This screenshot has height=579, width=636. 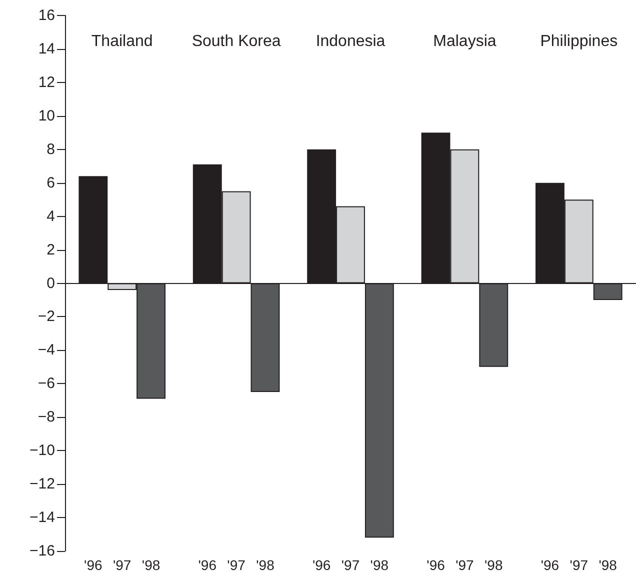 What do you see at coordinates (46, 49) in the screenshot?
I see `y-tick-label: 14` at bounding box center [46, 49].